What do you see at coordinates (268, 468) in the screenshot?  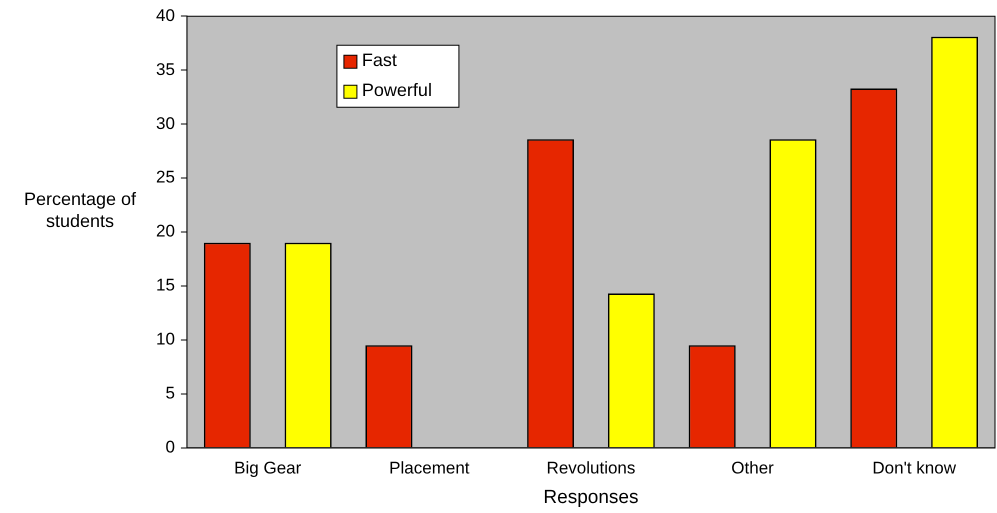 I see `x-tick-label: Big Gear` at bounding box center [268, 468].